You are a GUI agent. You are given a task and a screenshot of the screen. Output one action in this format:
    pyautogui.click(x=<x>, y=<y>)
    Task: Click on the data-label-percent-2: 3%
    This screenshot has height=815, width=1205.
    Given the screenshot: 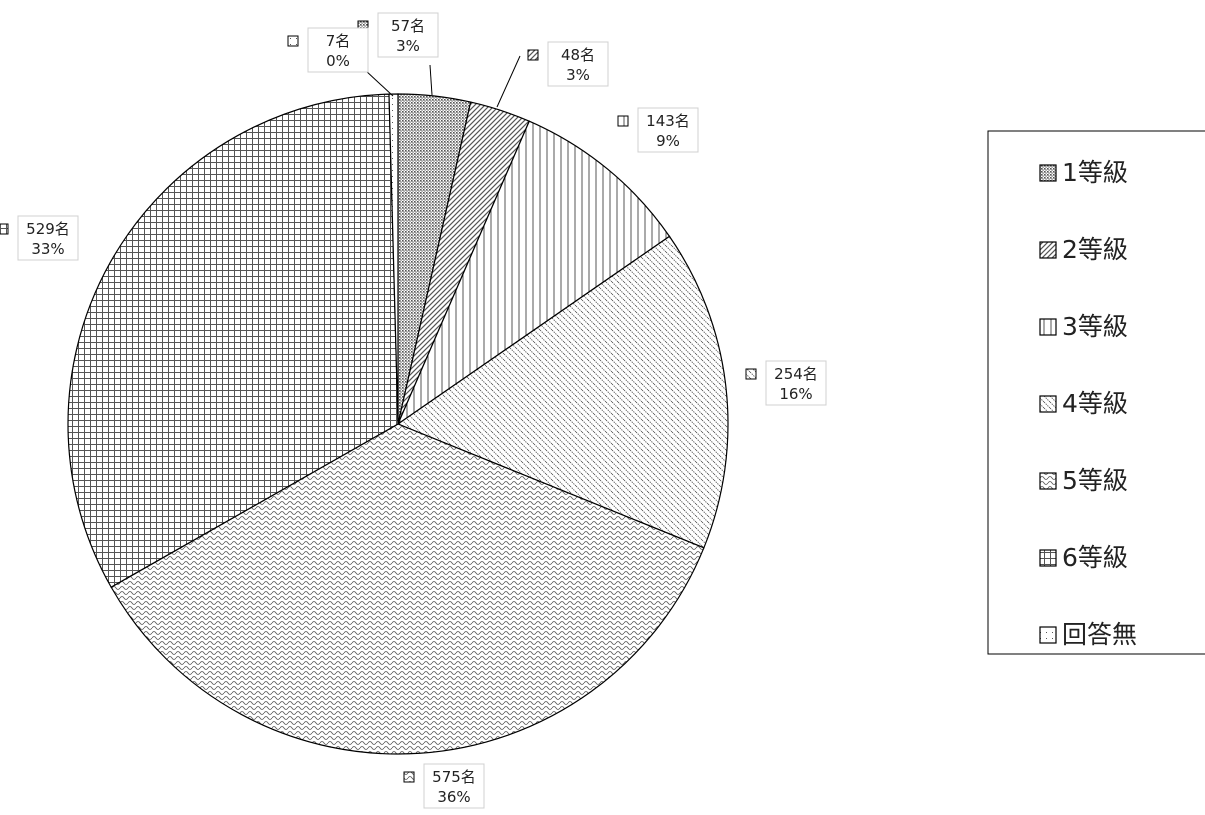 What is the action you would take?
    pyautogui.click(x=578, y=75)
    